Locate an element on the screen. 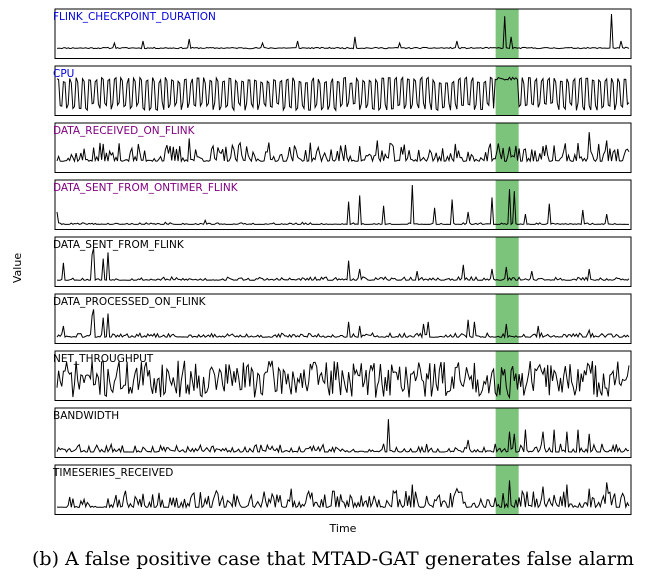 This screenshot has height=587, width=666. series-label: DATA_SENT_FROM_FLINK is located at coordinates (119, 245).